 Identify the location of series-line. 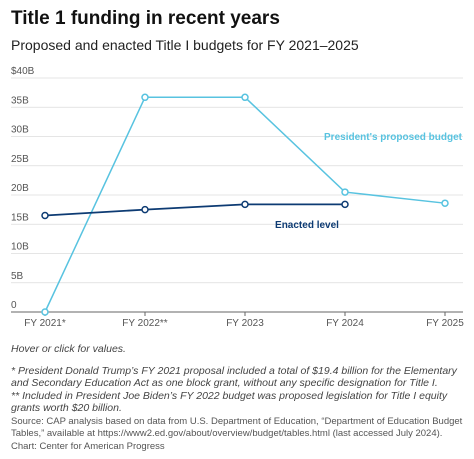
(194, 210).